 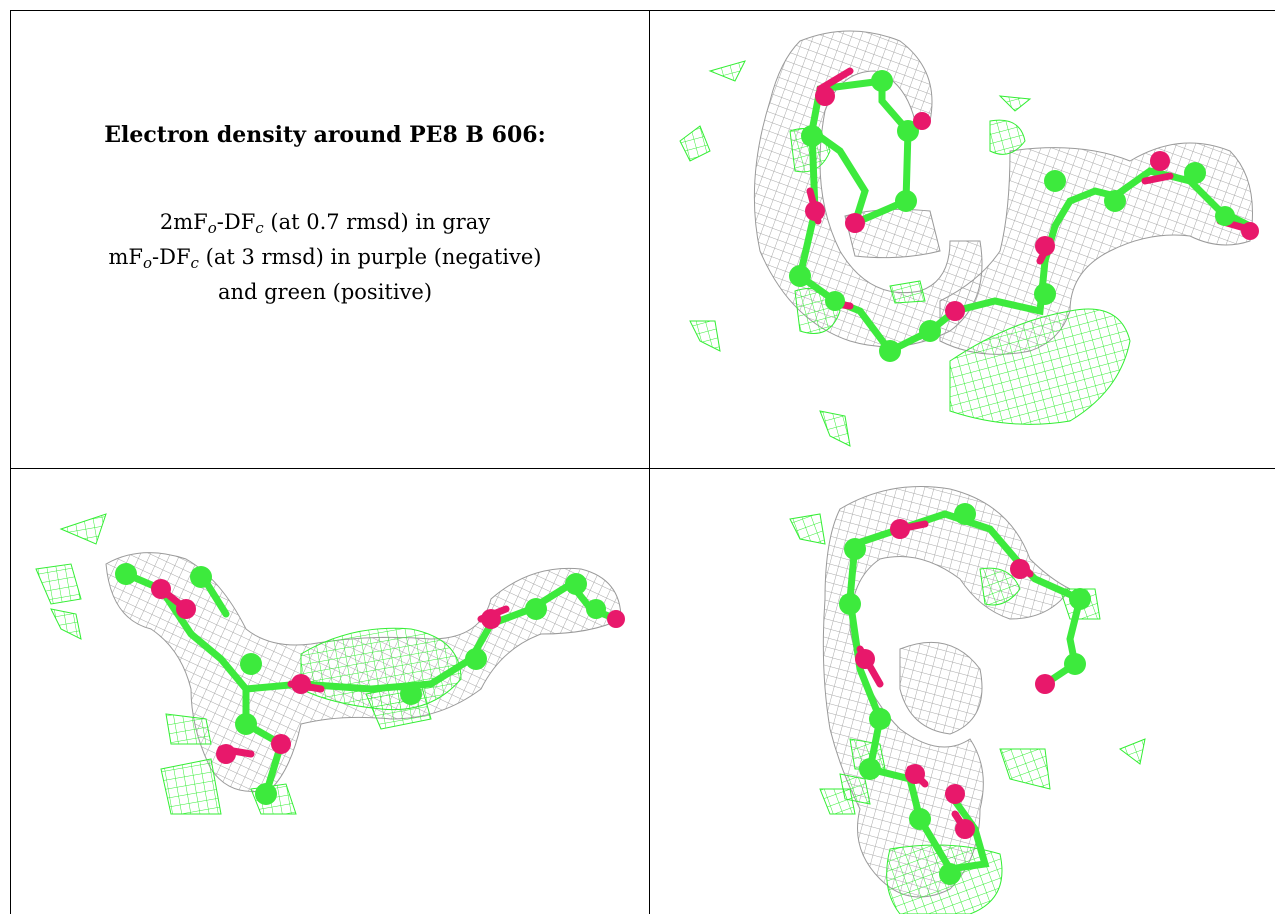 I want to click on caption-line-green: and green (positive), so click(x=325, y=292).